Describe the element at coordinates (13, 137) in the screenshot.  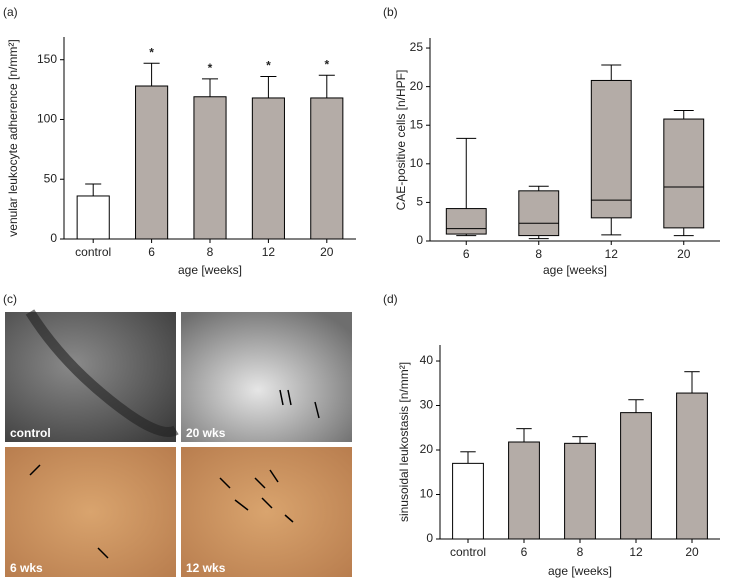
I see `y-axis-label: venular leukocyte adherence [n/mm²]` at that location.